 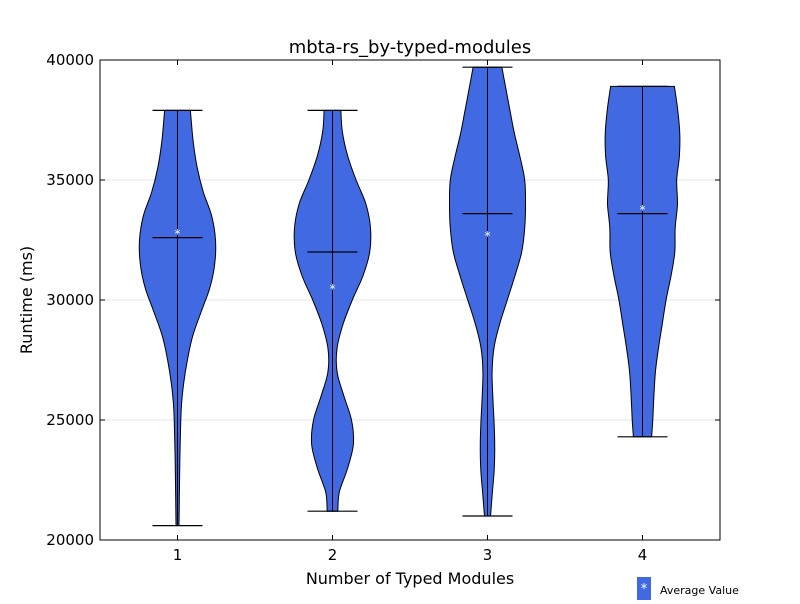 What do you see at coordinates (70, 540) in the screenshot?
I see `y-tick-label: 20000` at bounding box center [70, 540].